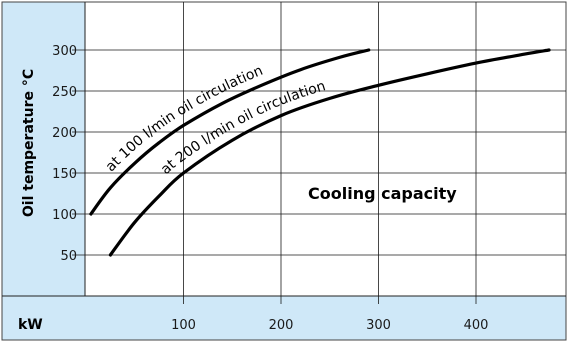  I want to click on x-tick-label-400: 400, so click(476, 325).